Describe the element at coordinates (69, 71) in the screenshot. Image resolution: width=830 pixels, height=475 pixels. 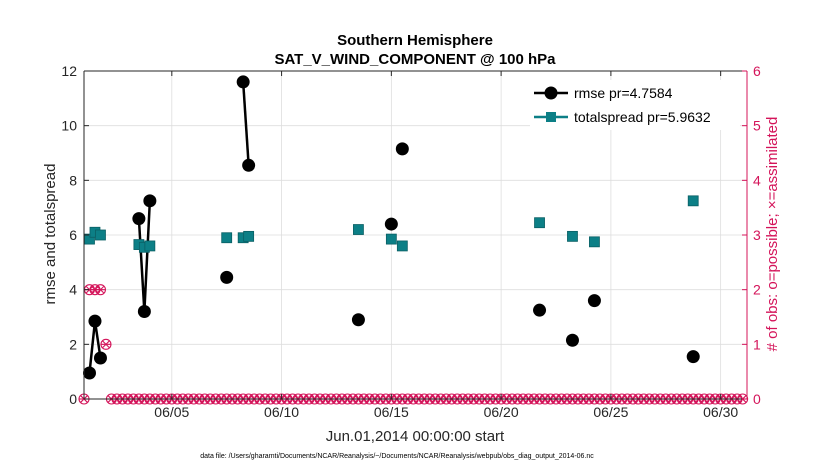
I see `y-left-tick-label: 12` at that location.